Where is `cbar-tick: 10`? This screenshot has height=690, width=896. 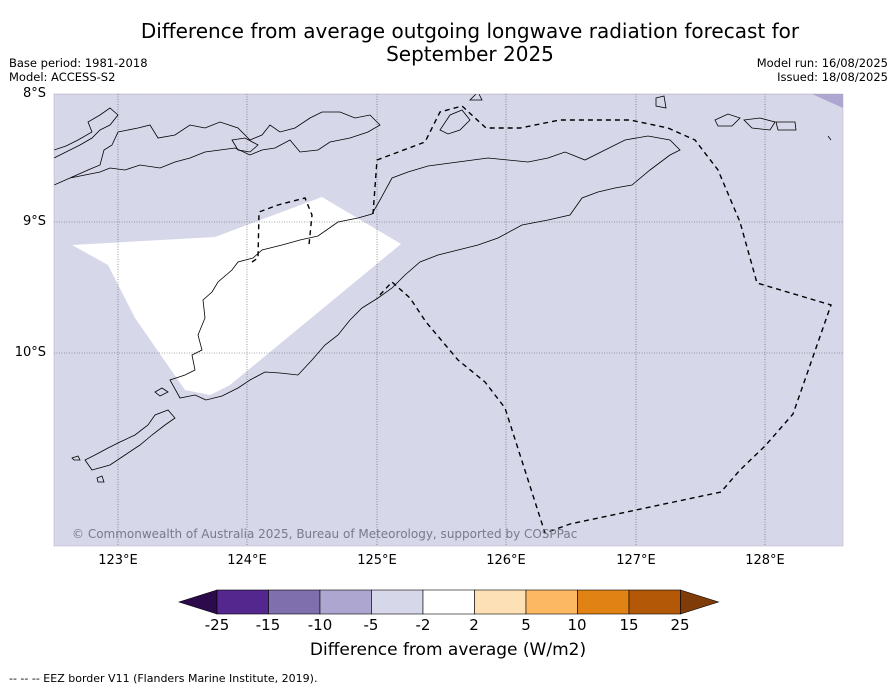 cbar-tick: 10 is located at coordinates (577, 625).